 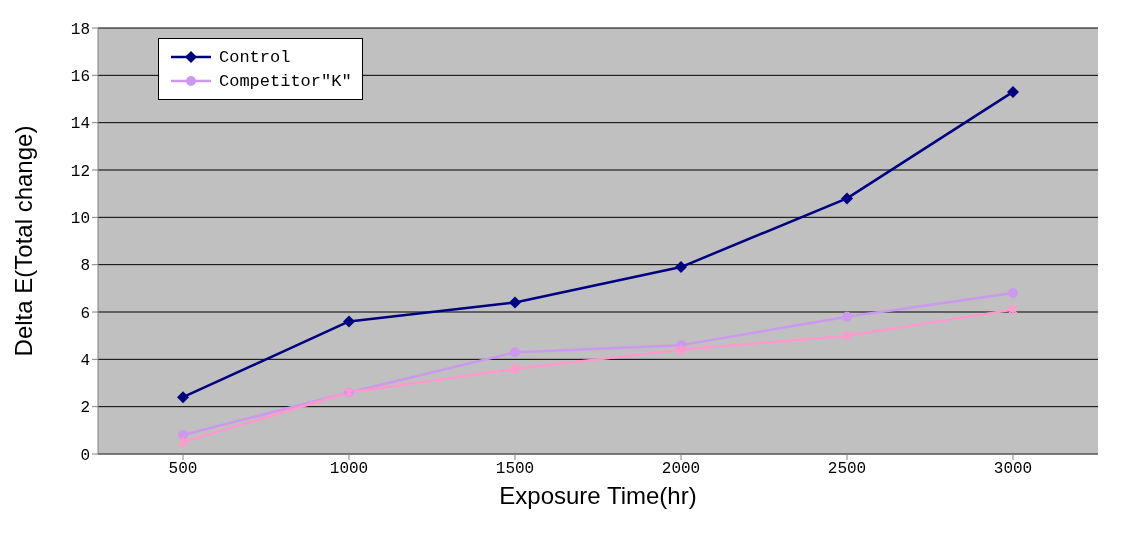 What do you see at coordinates (80, 219) in the screenshot?
I see `y-tick-label: 10` at bounding box center [80, 219].